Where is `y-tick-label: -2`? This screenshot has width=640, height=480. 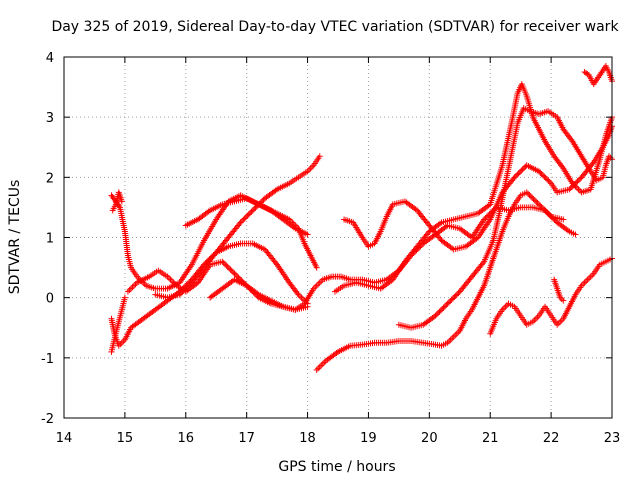 y-tick-label: -2 is located at coordinates (47, 419).